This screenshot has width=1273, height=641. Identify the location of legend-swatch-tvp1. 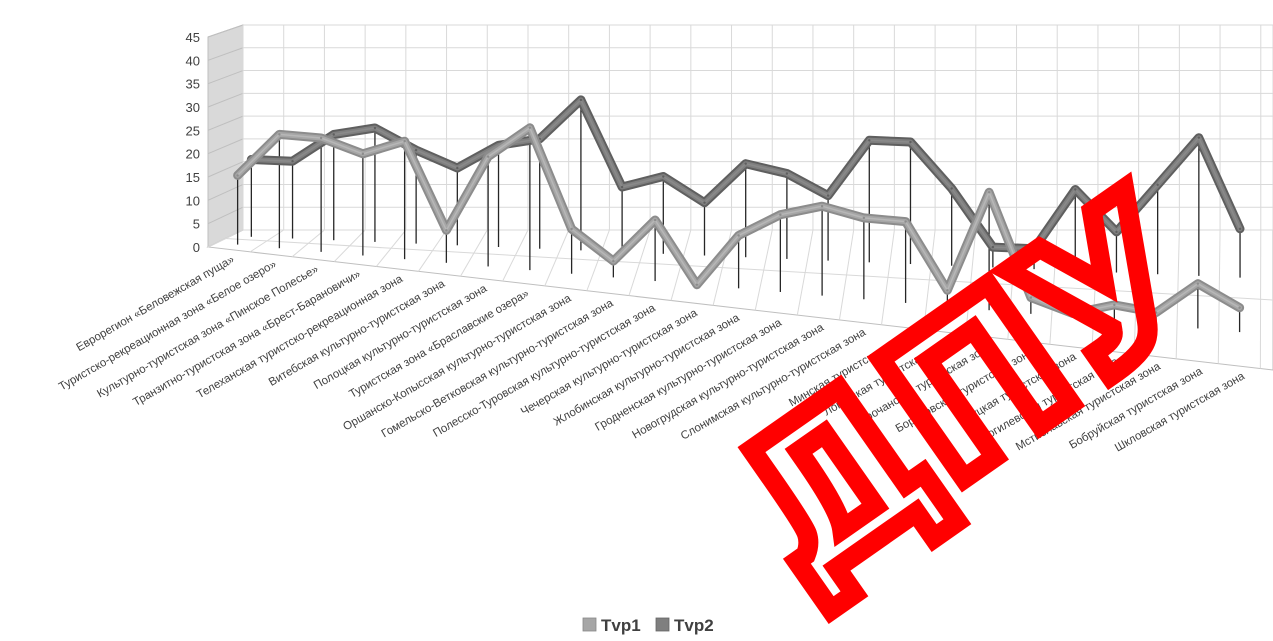
(589, 624).